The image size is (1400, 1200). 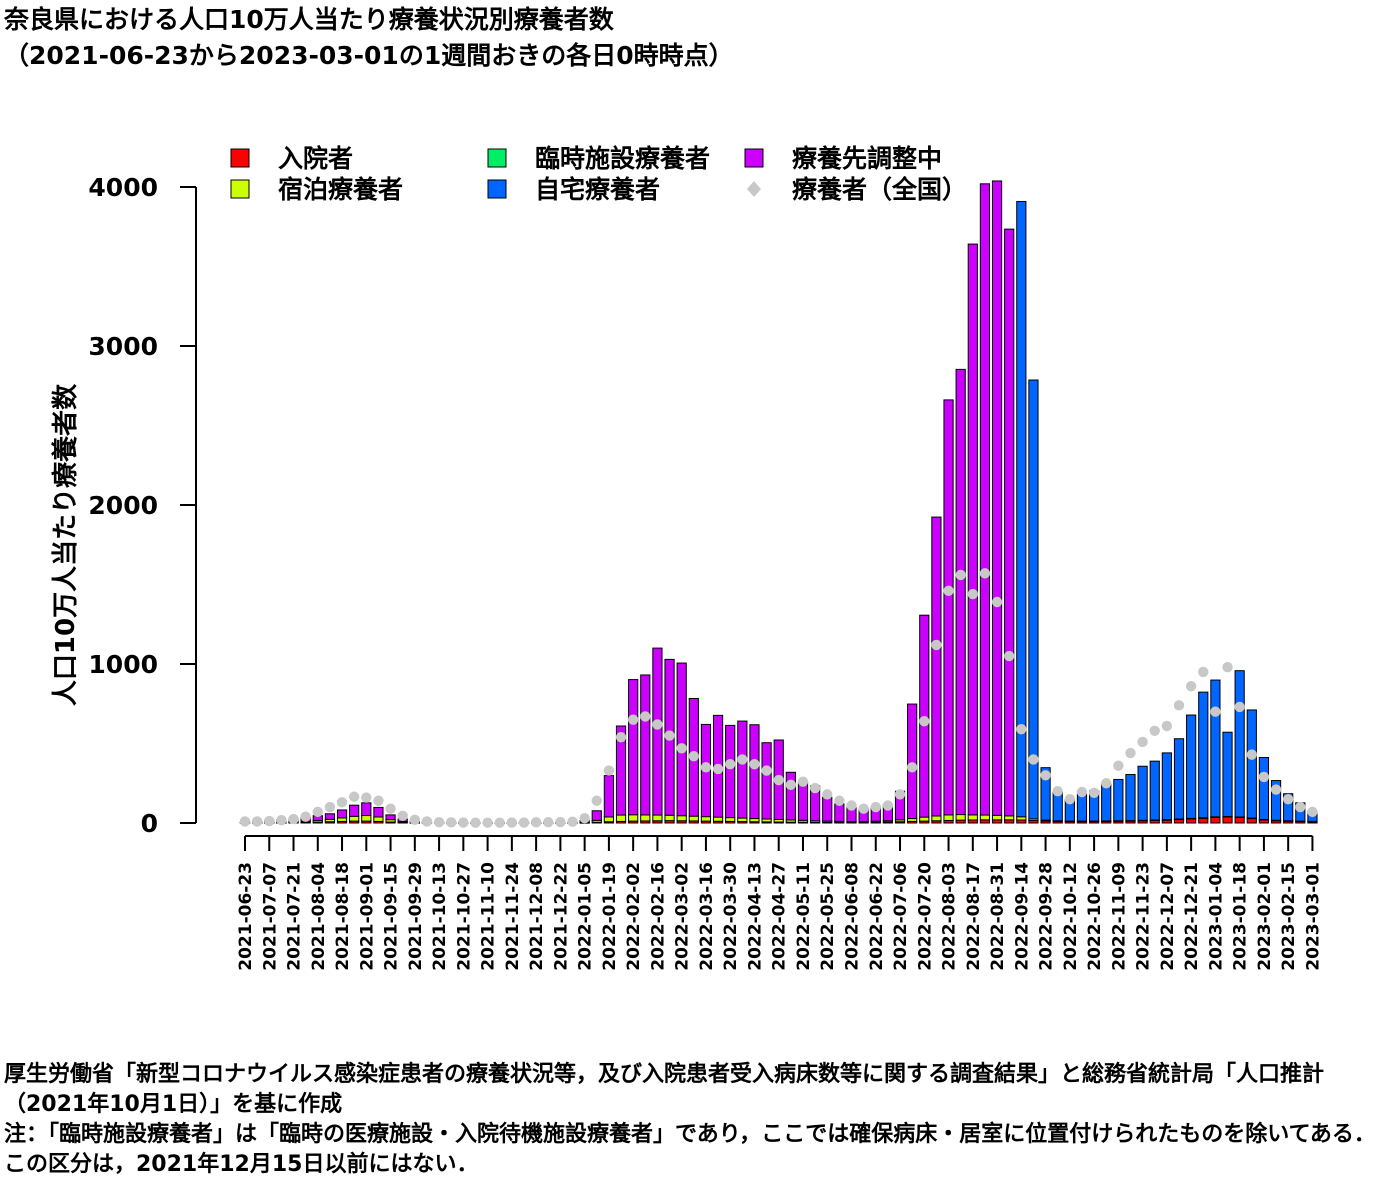 What do you see at coordinates (707, 916) in the screenshot?
I see `x-tick-label: 2022-03-16` at bounding box center [707, 916].